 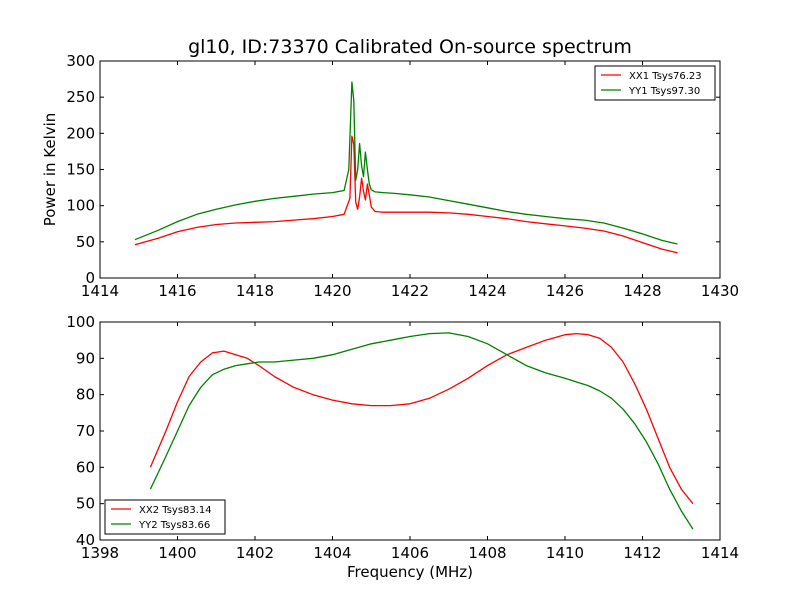 What do you see at coordinates (410, 553) in the screenshot?
I see `x-tick-label-2-4: 1406` at bounding box center [410, 553].